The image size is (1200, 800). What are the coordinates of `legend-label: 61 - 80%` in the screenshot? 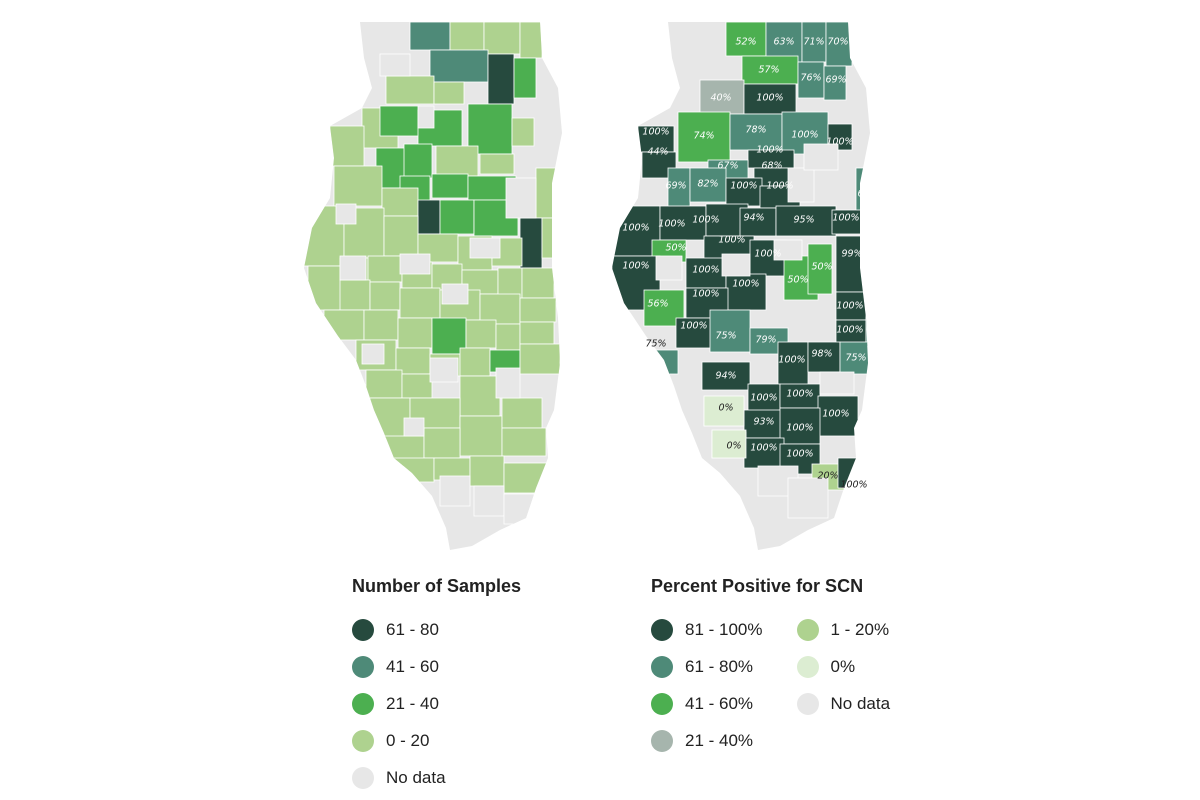 It's located at (719, 666).